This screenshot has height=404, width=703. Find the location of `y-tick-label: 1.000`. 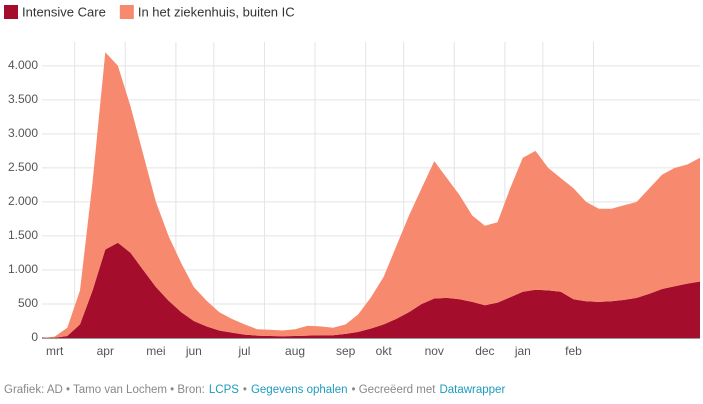

y-tick-label: 1.000 is located at coordinates (23, 269).